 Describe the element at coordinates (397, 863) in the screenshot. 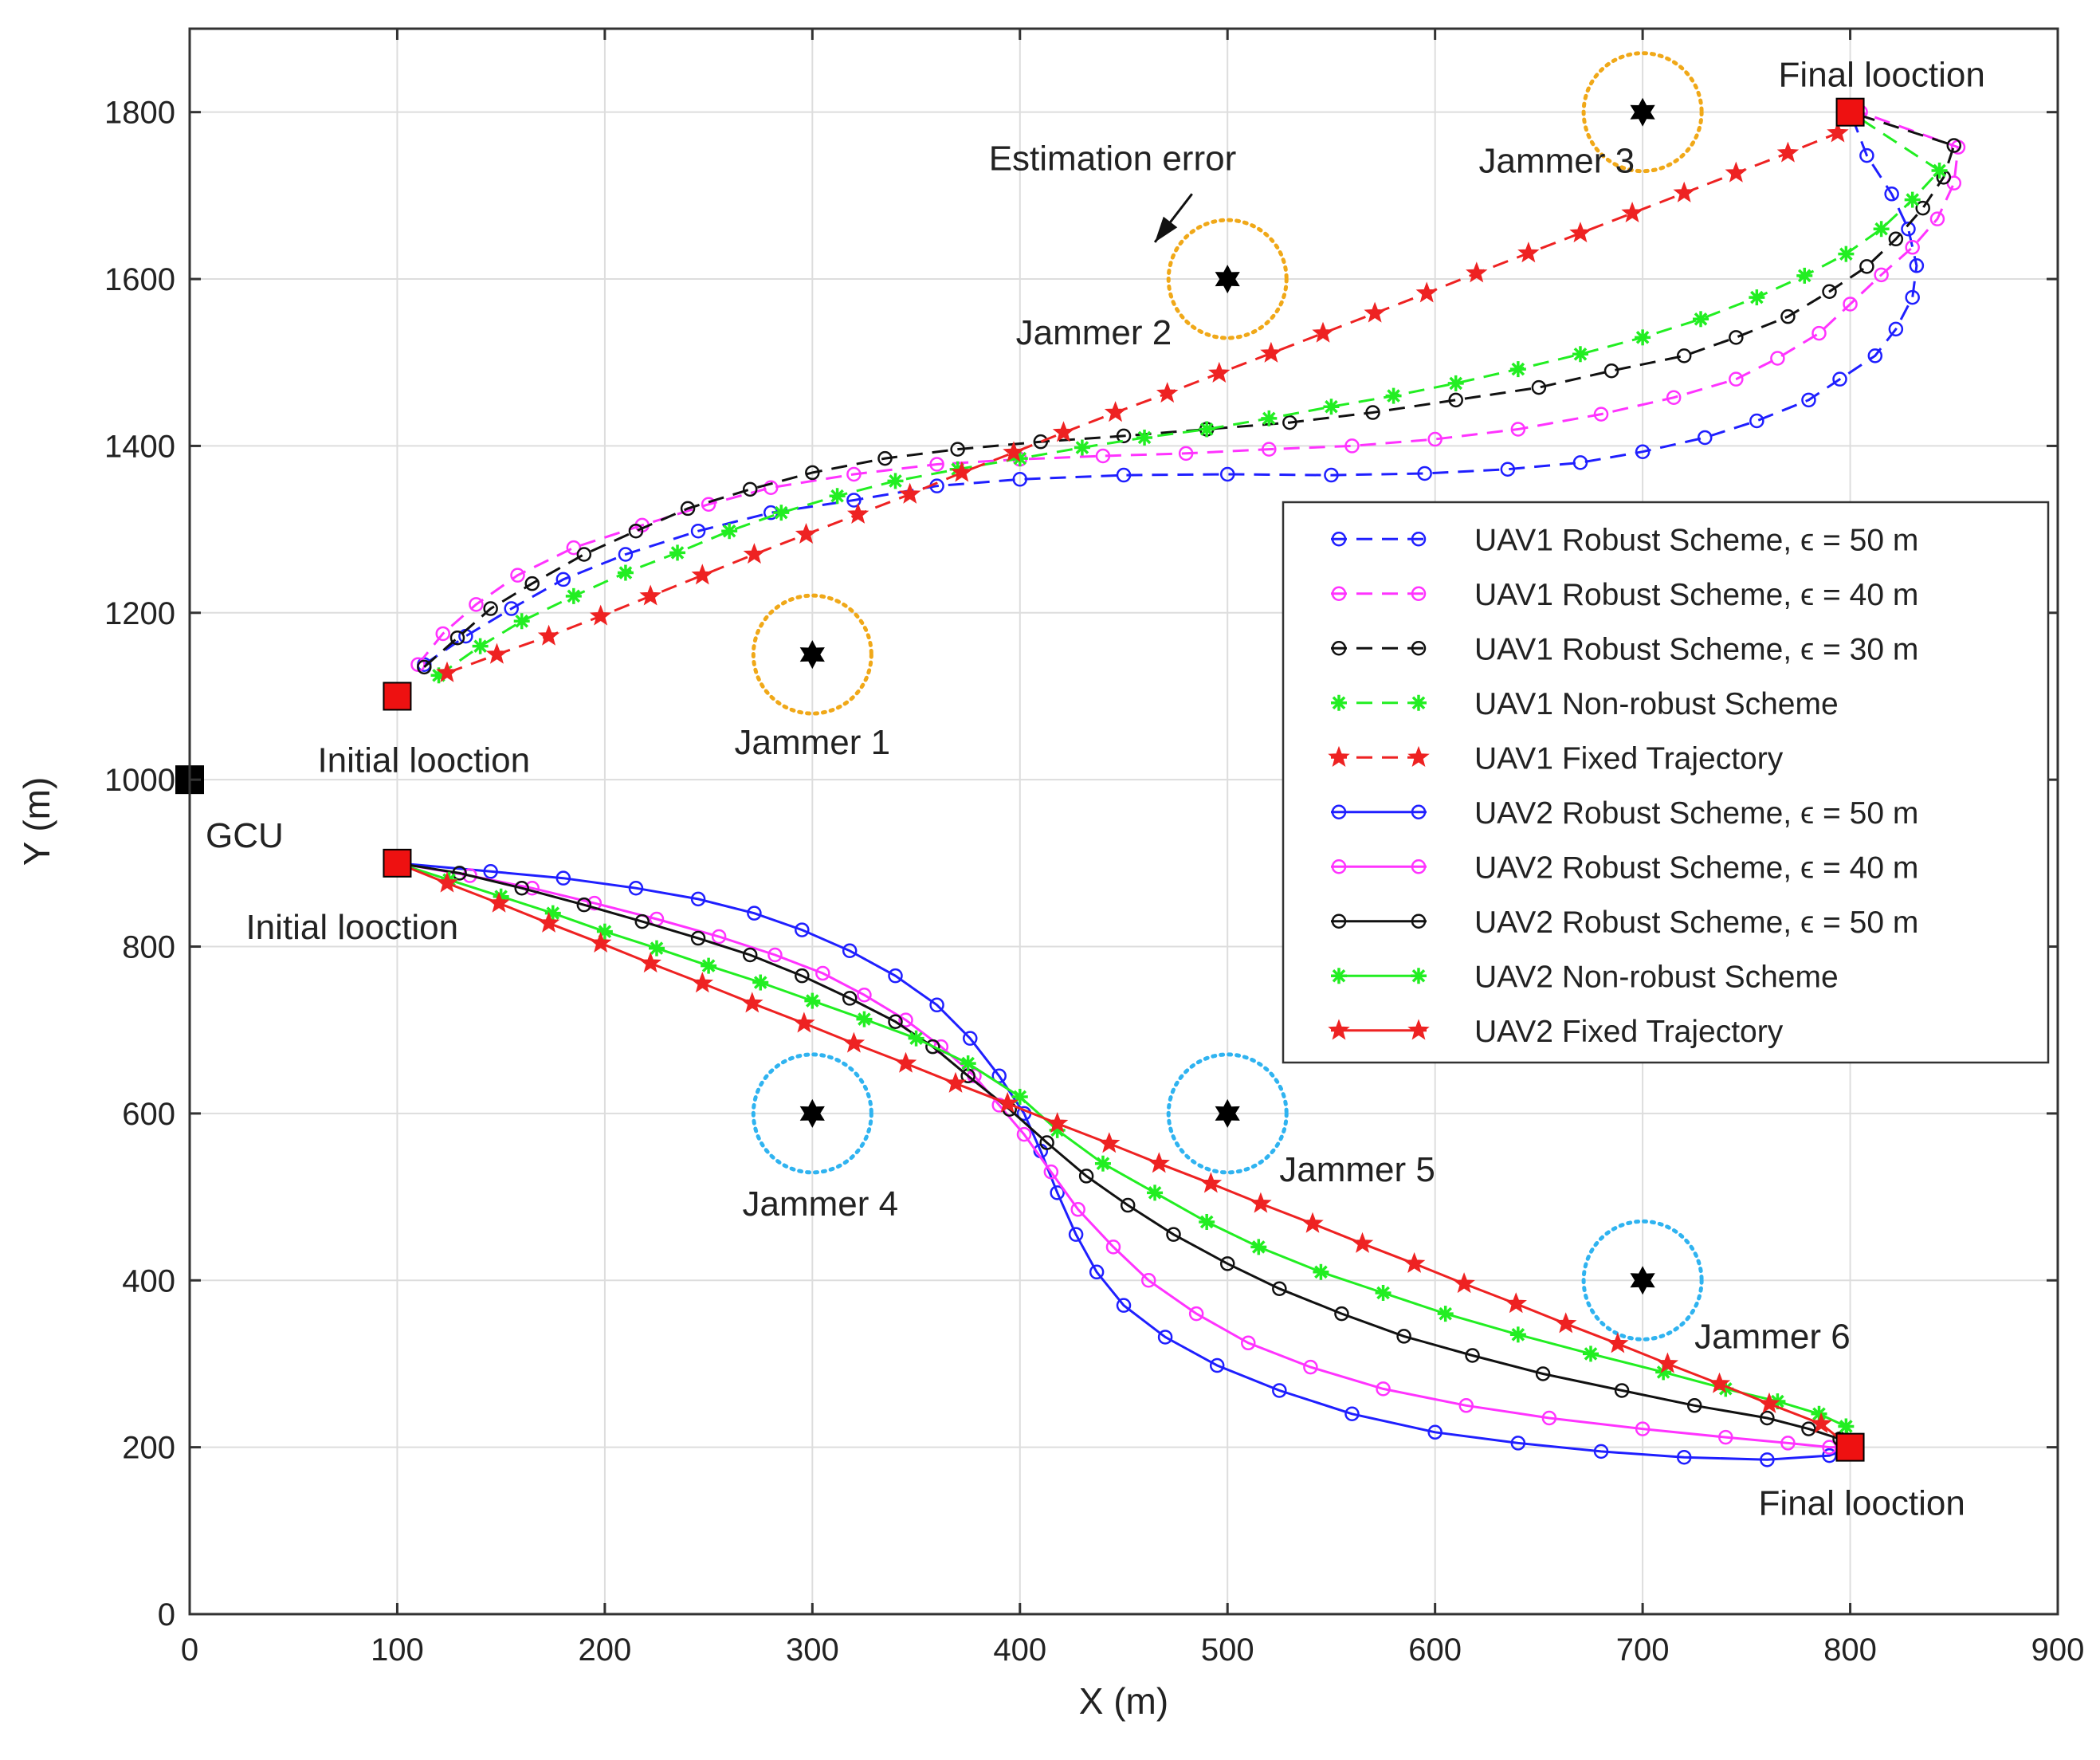

I see `location-marker` at that location.